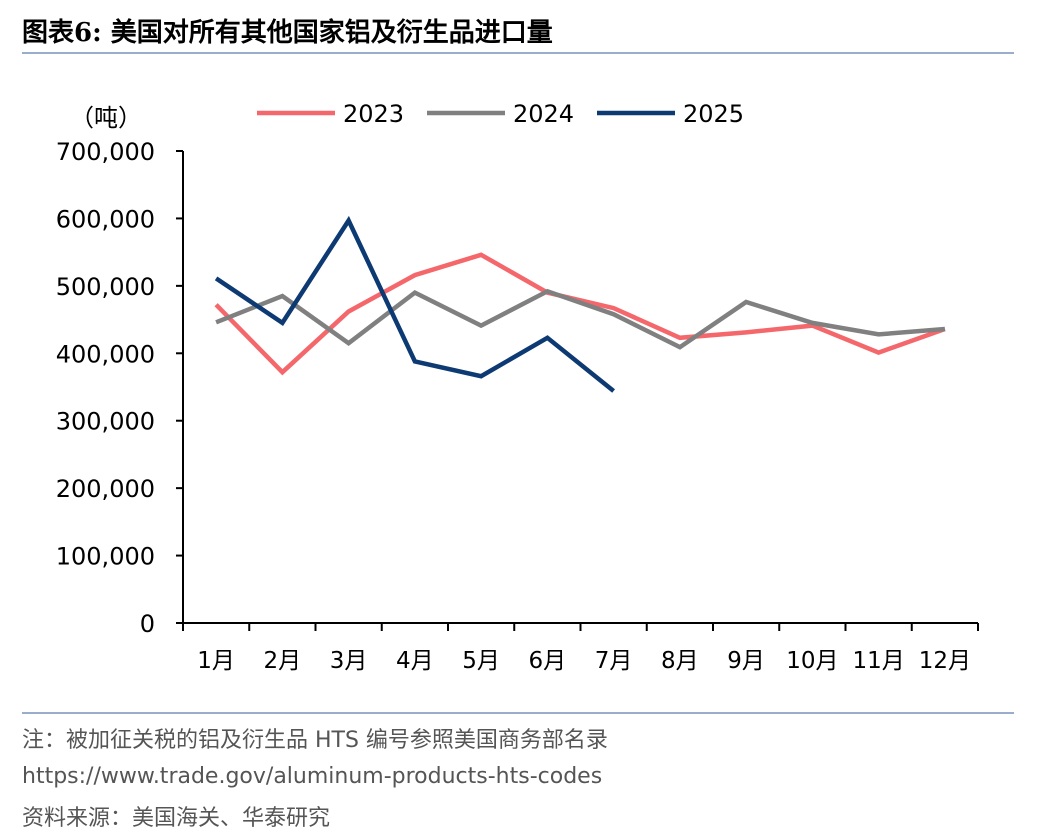 This screenshot has width=1048, height=840. Describe the element at coordinates (713, 114) in the screenshot. I see `legend-label-2025: 2025` at that location.